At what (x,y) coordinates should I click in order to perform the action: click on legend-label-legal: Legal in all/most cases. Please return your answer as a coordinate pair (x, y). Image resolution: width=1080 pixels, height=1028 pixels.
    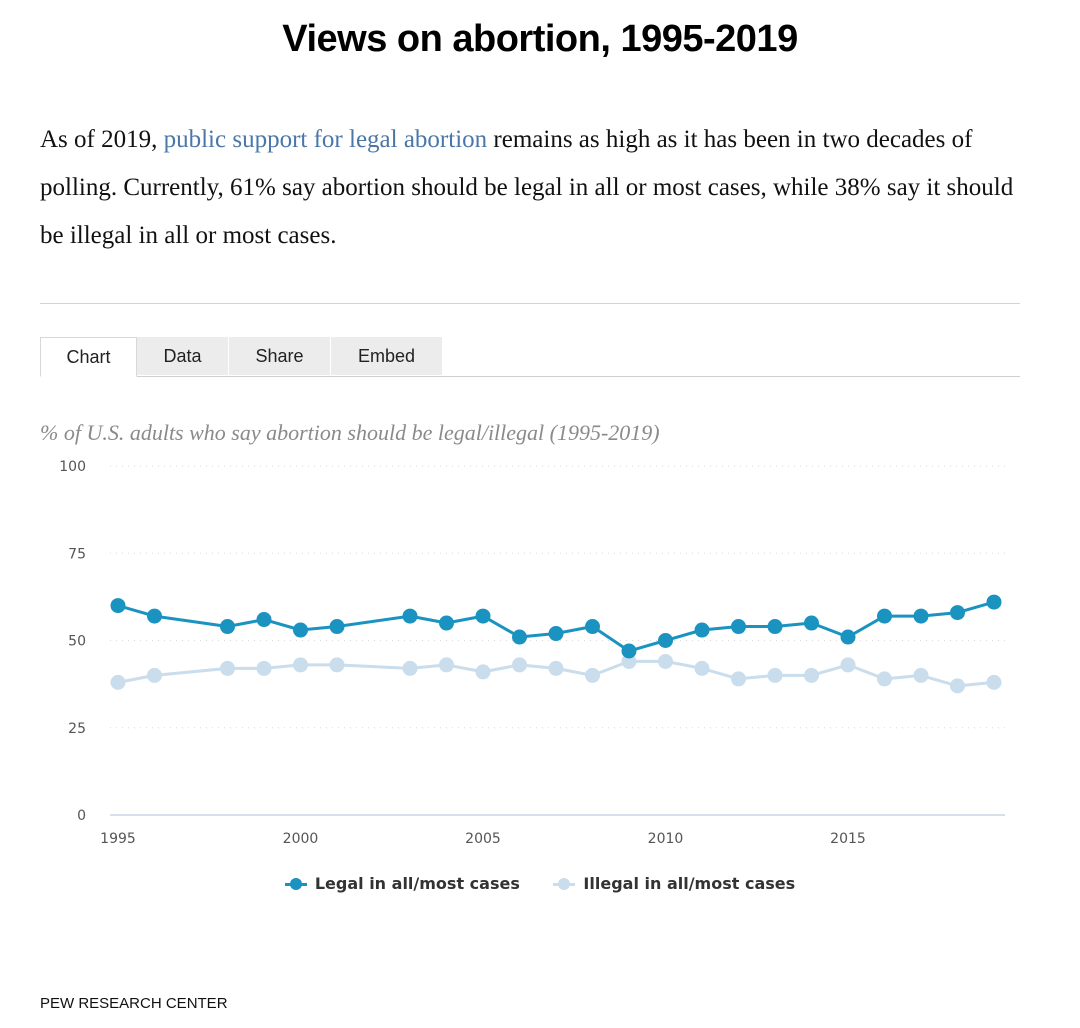
    Looking at the image, I should click on (417, 883).